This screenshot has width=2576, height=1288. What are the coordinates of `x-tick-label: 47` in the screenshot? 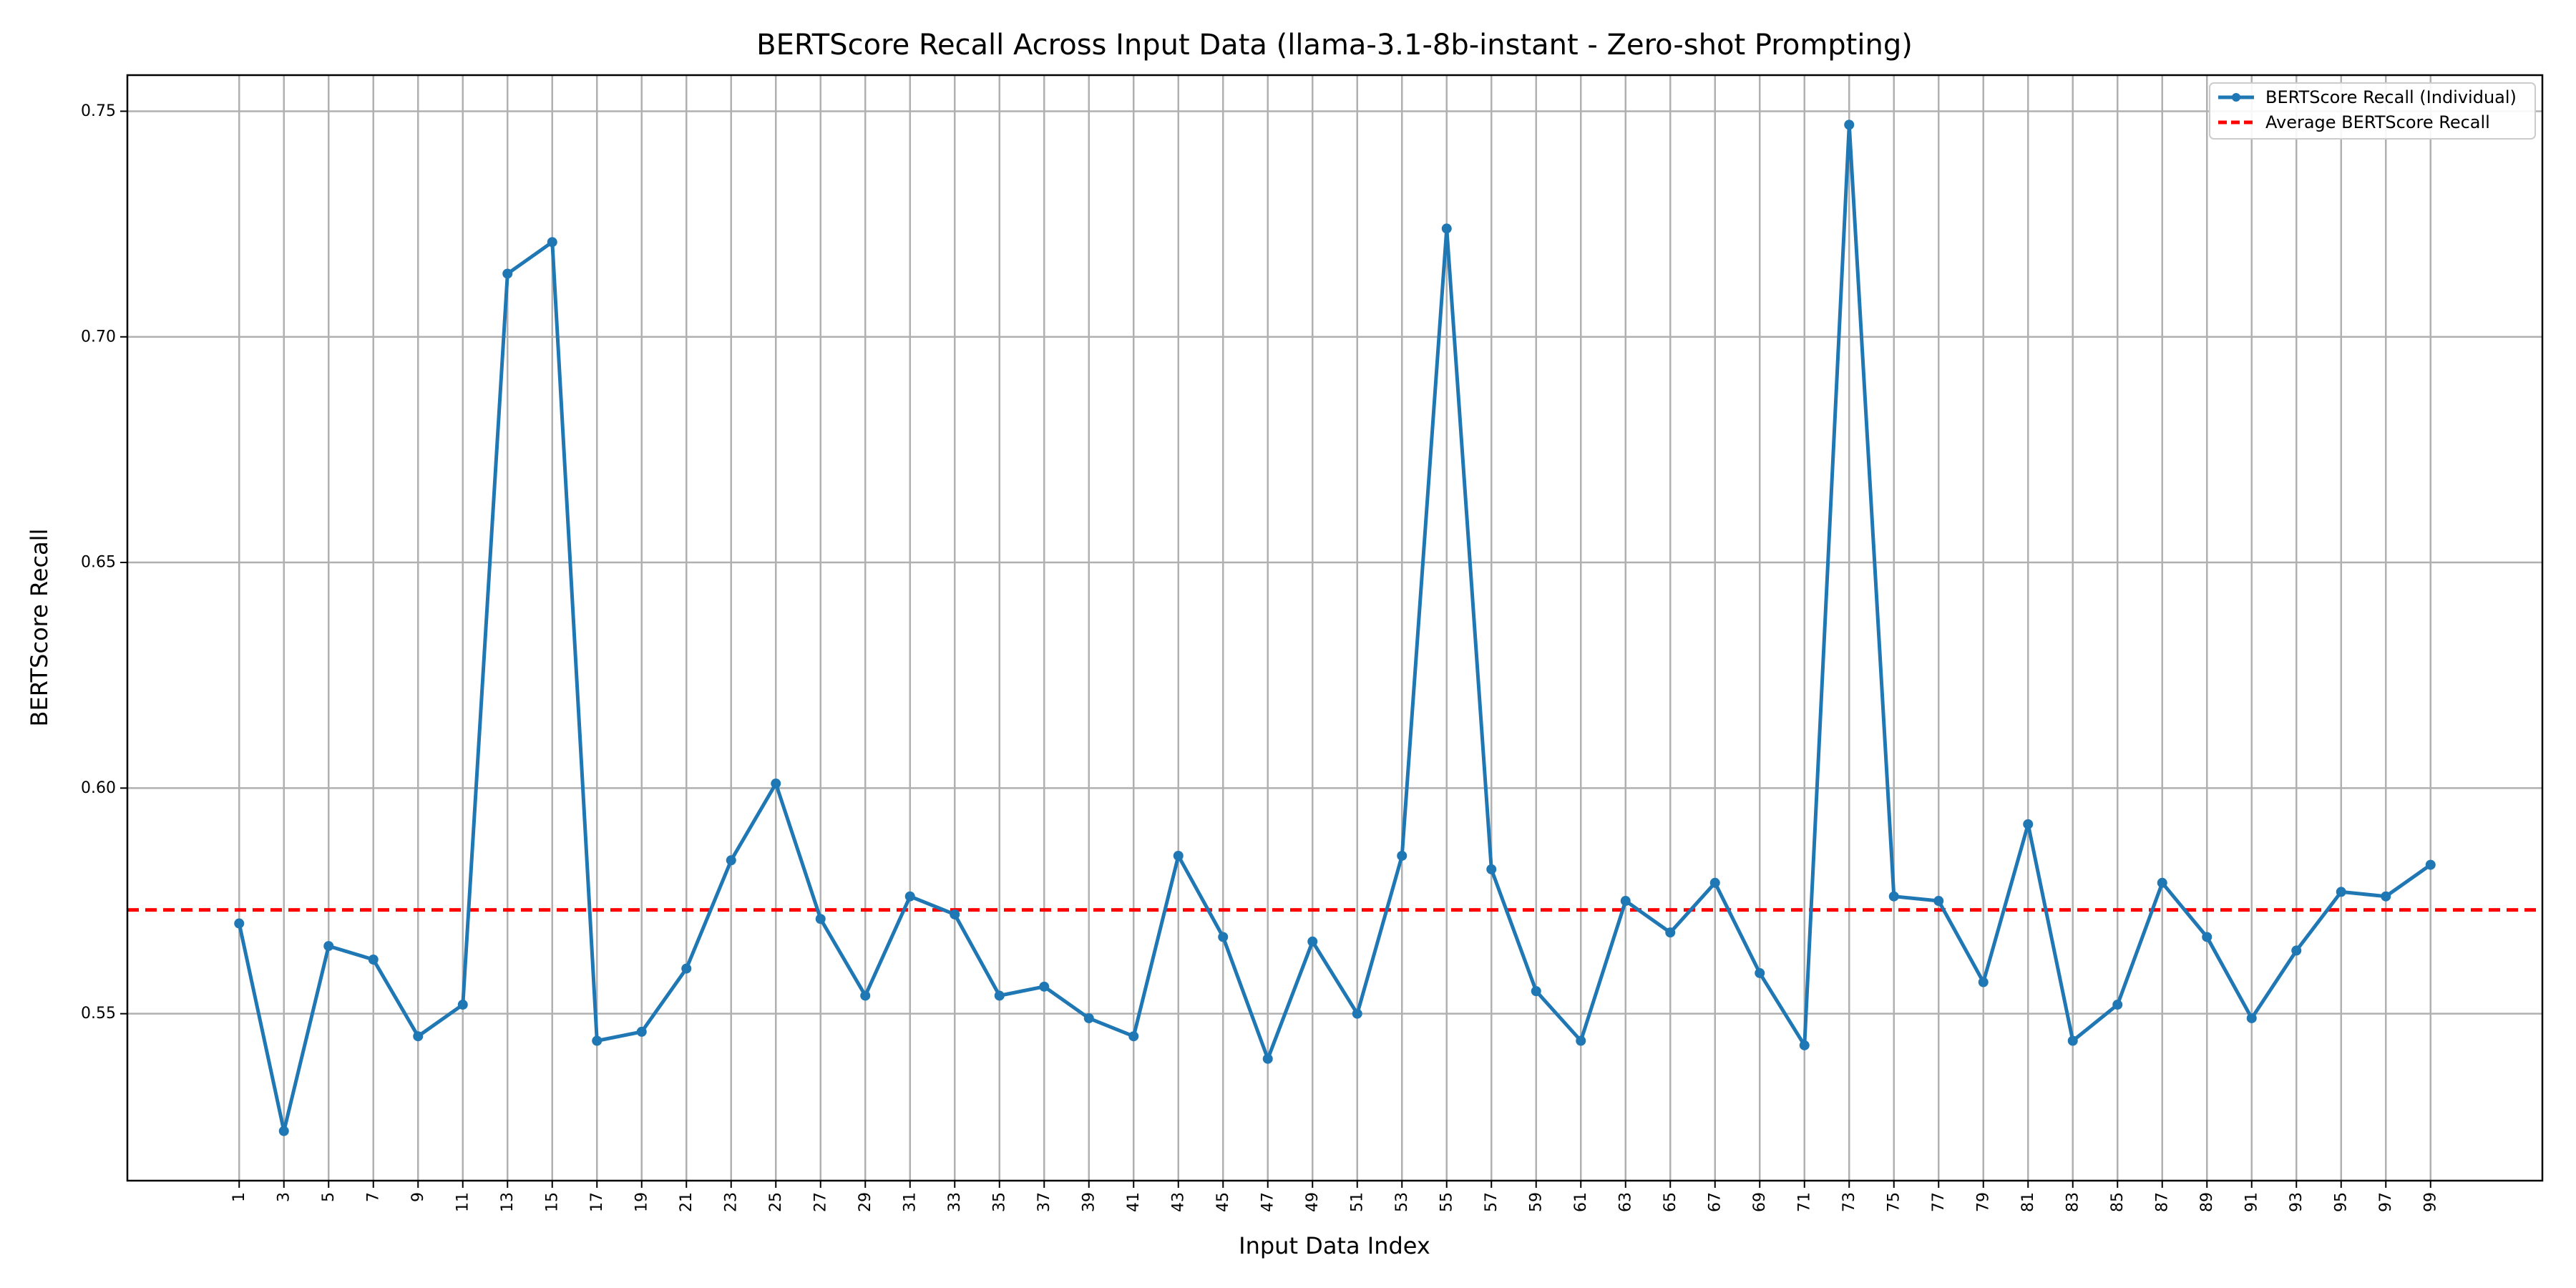 It's located at (1268, 1202).